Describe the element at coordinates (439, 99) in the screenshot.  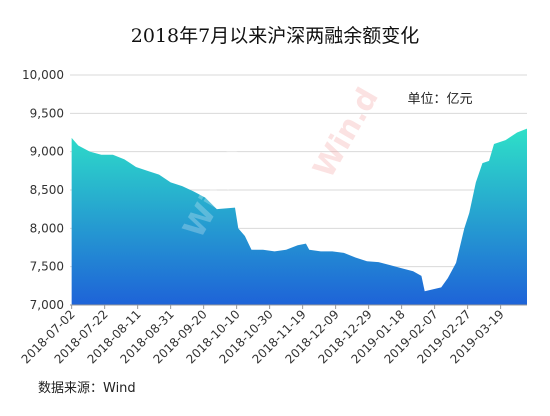
I see `unit-note: 单位：亿元` at that location.